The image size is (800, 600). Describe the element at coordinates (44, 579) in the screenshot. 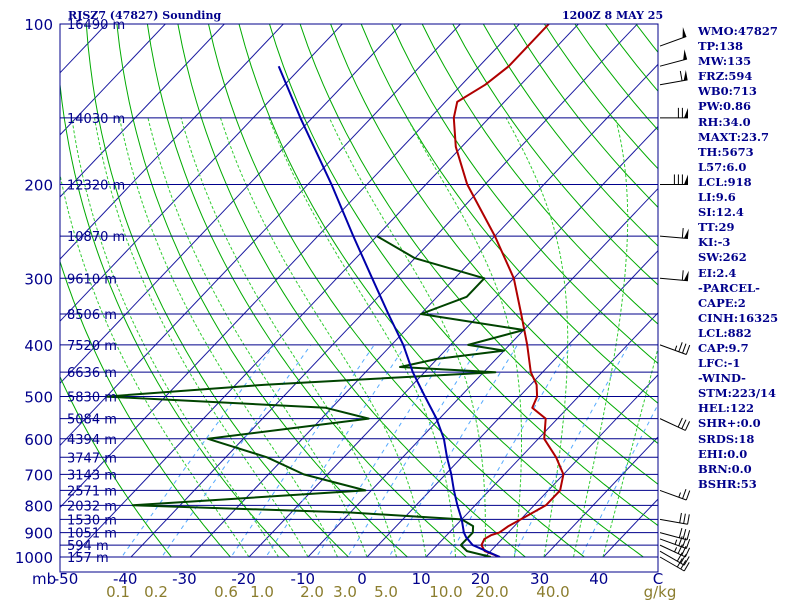

I see `y-axis-unit-label: mb` at that location.